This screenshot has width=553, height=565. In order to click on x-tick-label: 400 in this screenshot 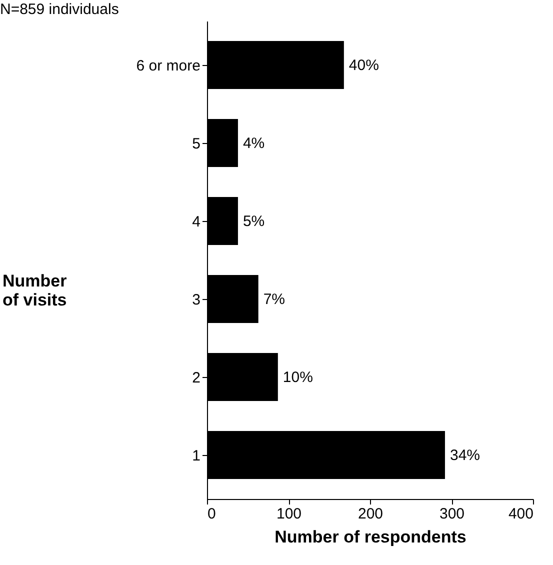, I will do `click(521, 514)`.